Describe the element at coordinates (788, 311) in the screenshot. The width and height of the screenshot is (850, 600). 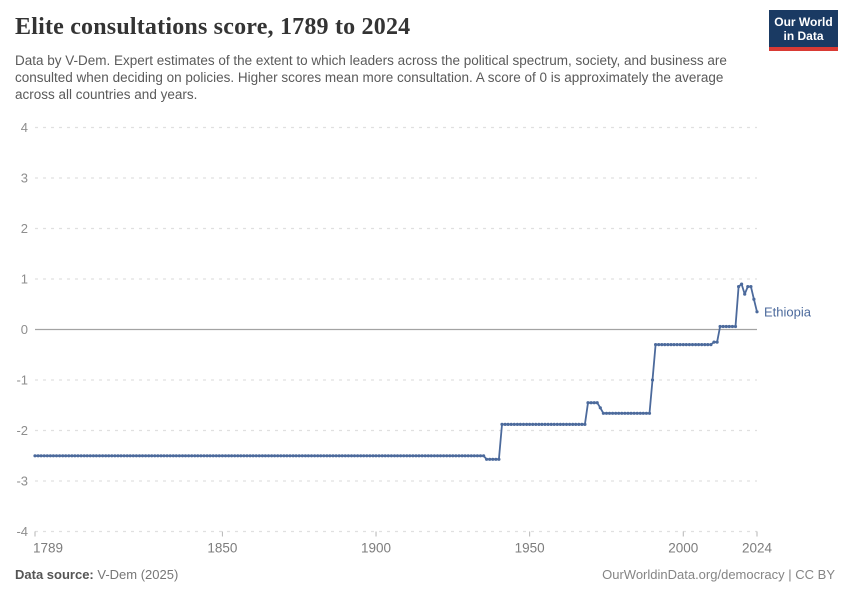
I see `series-end-label: Ethiopia` at that location.